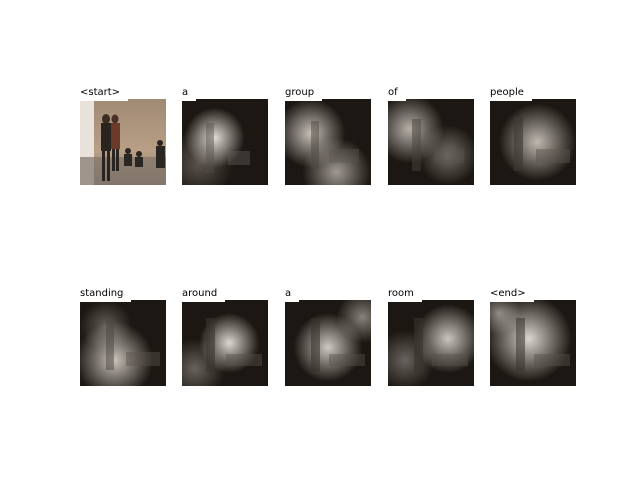  I want to click on panel-end: <end>, so click(533, 337).